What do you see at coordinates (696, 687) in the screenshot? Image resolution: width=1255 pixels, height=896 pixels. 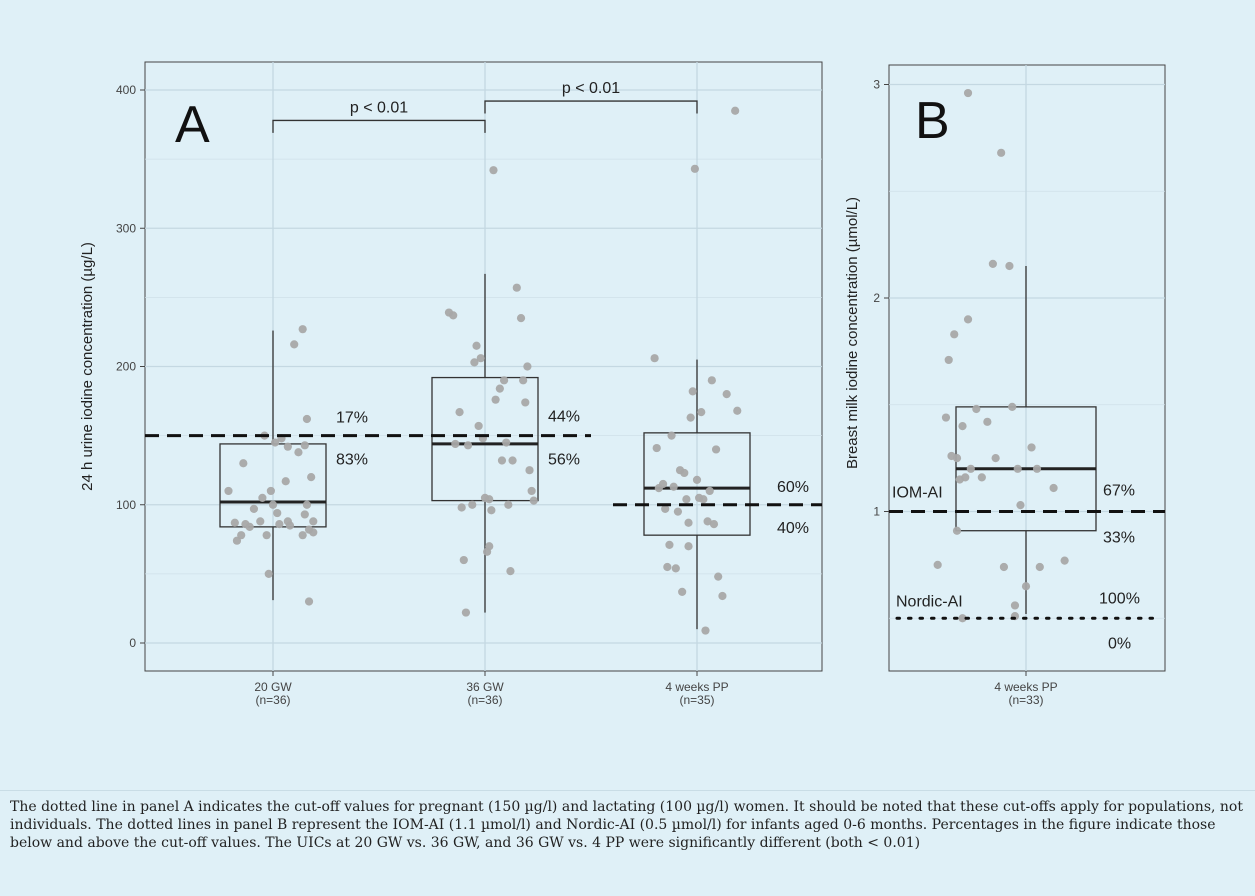 I see `panel-a-x-tick-label: 4 weeks PP` at bounding box center [696, 687].